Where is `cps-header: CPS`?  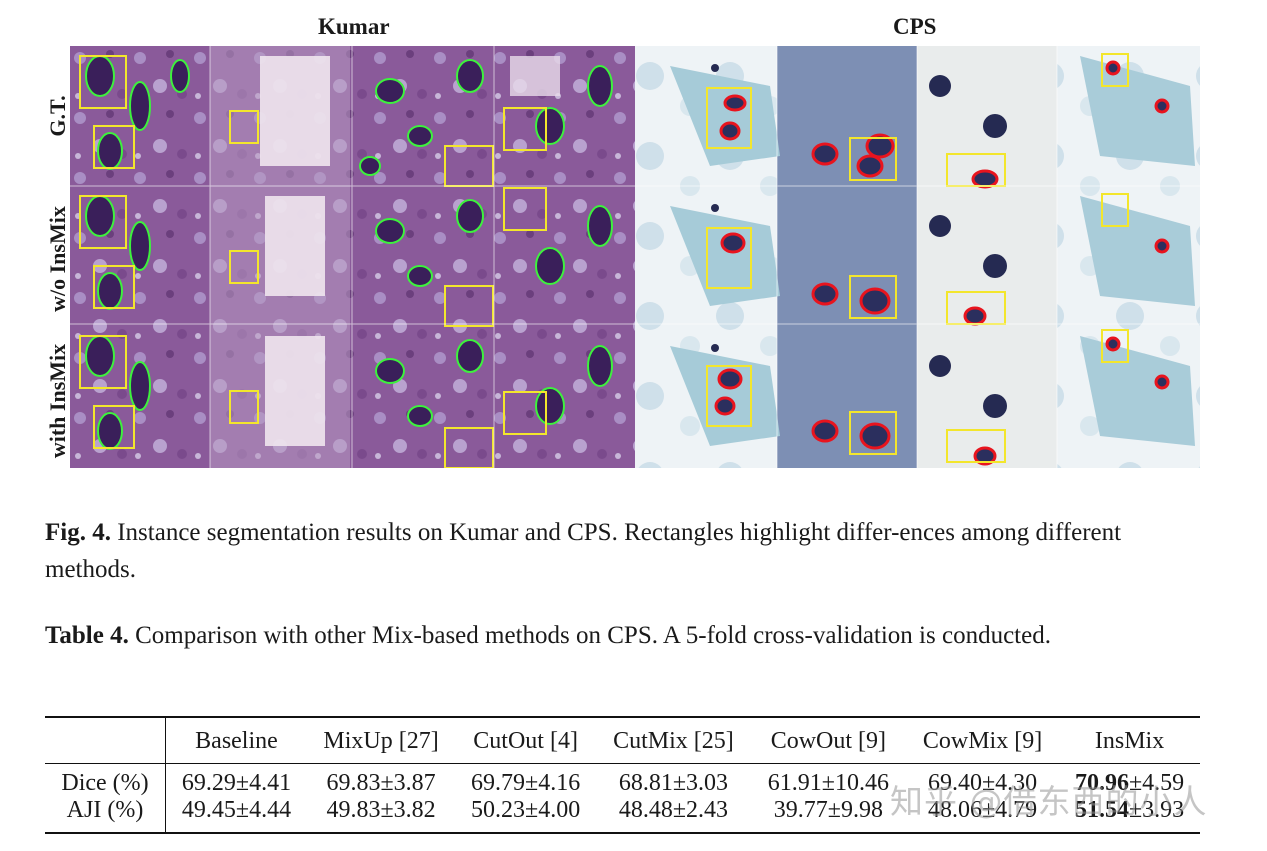
cps-header: CPS is located at coordinates (915, 26).